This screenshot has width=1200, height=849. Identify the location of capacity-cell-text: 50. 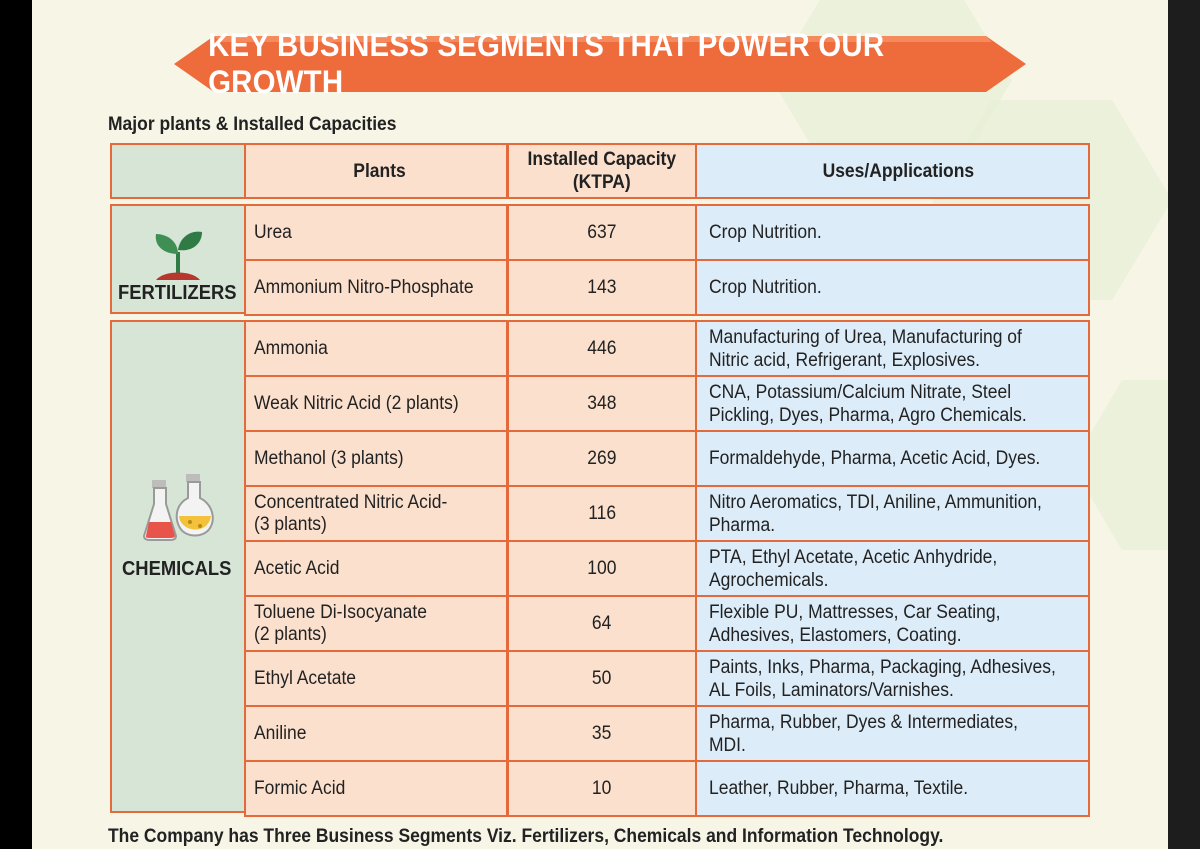
(602, 678).